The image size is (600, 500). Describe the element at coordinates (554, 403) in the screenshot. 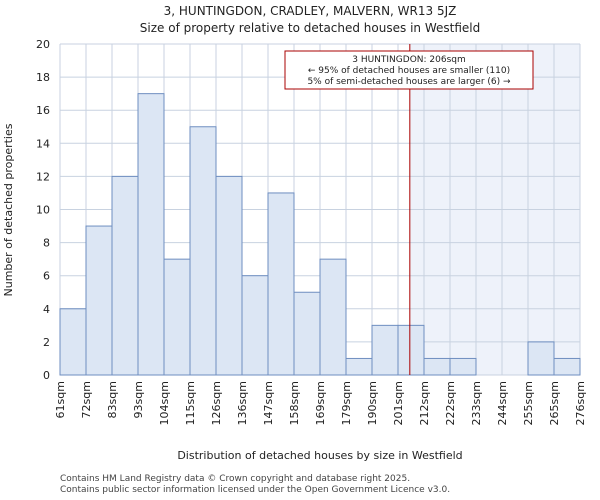

I see `x-tick-label: 265sqm` at that location.